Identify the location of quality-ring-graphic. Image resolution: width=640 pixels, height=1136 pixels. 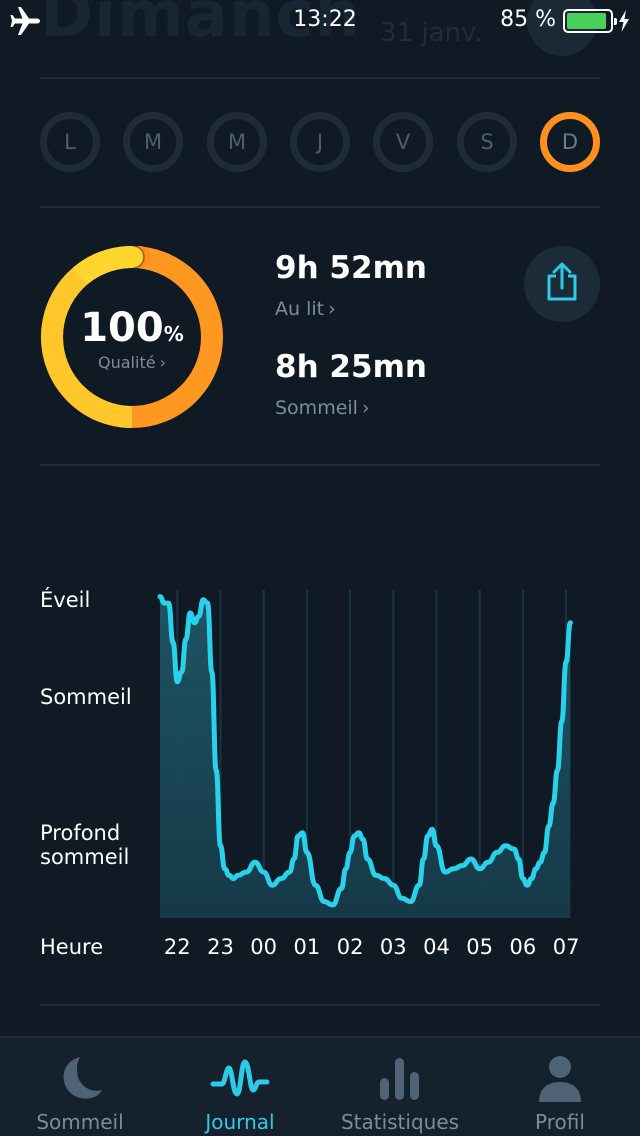
(131, 336).